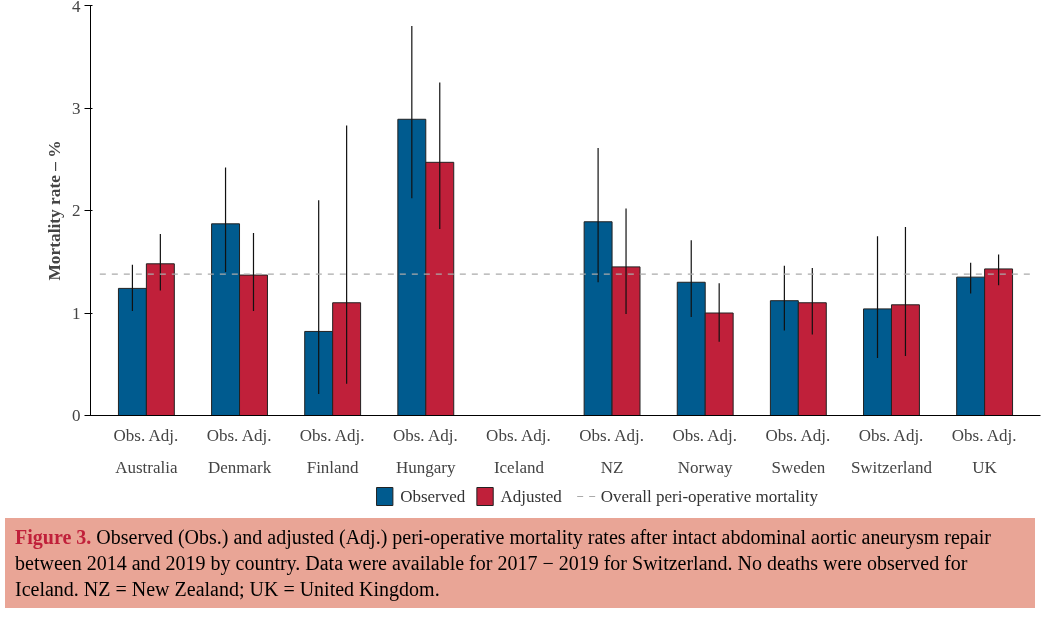 This screenshot has height=644, width=1057. Describe the element at coordinates (705, 451) in the screenshot. I see `category-label: Obs. Adj. Norway` at that location.